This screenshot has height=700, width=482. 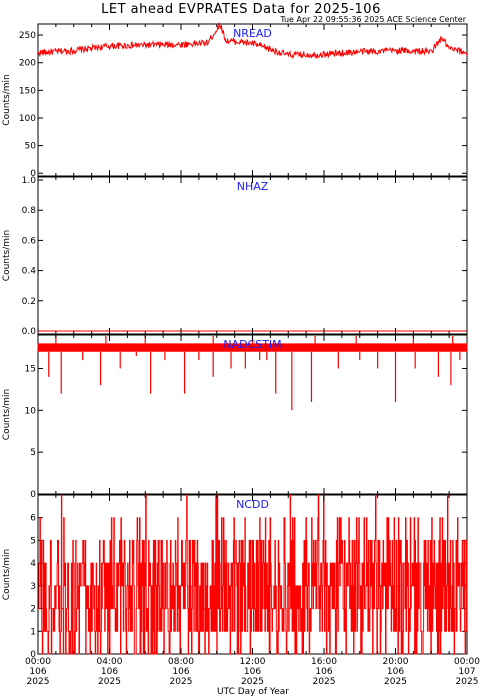 What do you see at coordinates (252, 41) in the screenshot?
I see `series-line-nread` at bounding box center [252, 41].